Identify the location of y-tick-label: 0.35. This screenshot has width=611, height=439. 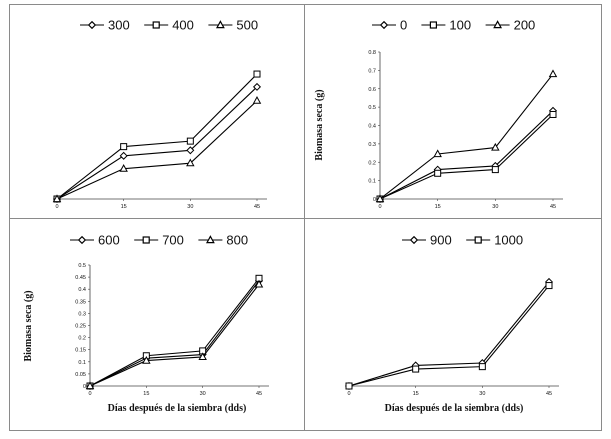
(80, 302).